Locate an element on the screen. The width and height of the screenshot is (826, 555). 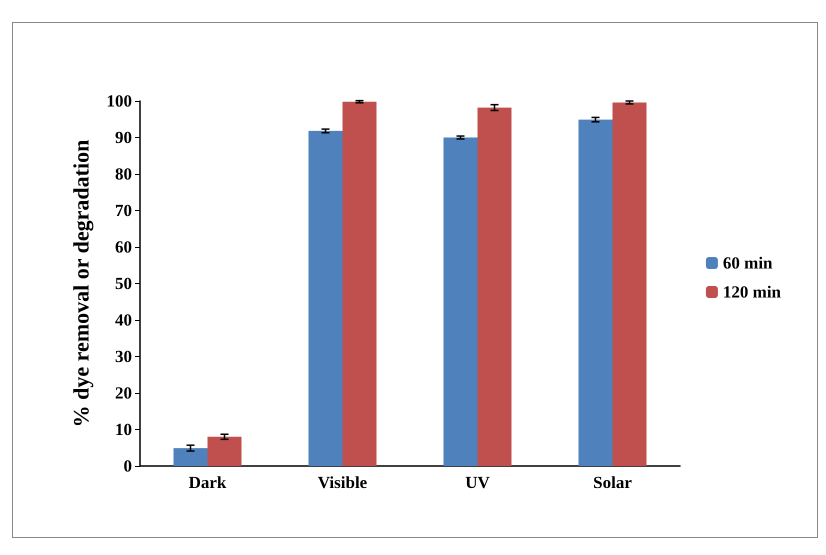
legend-label: 120 min is located at coordinates (752, 292).